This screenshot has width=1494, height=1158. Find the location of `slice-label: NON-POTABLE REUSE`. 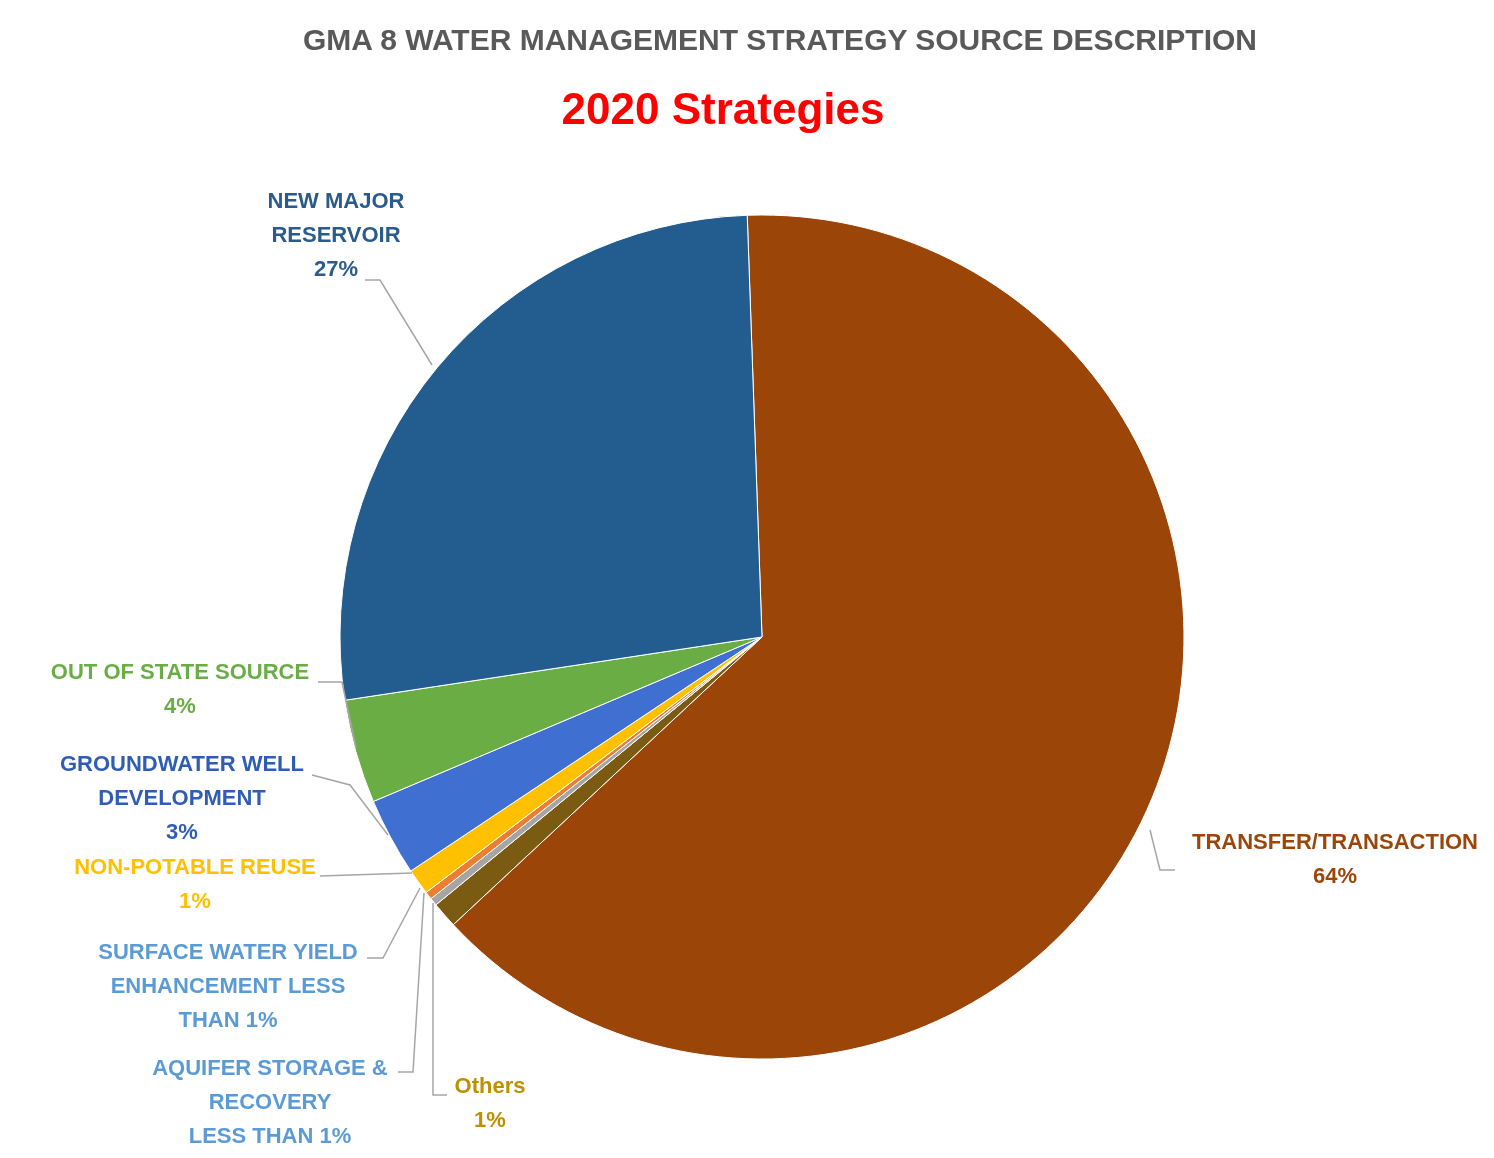

slice-label: NON-POTABLE REUSE is located at coordinates (195, 866).